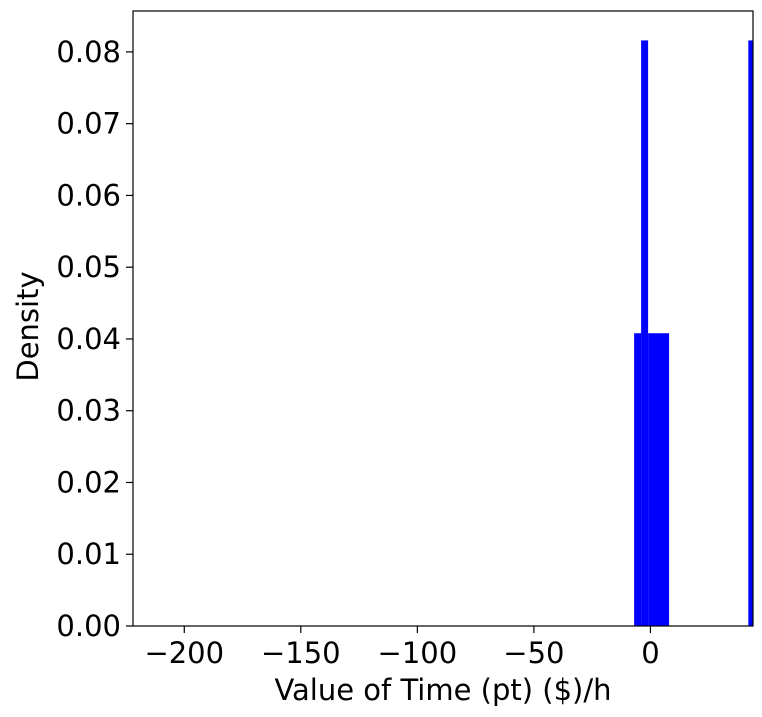  Describe the element at coordinates (301, 653) in the screenshot. I see `x-tick-label: −150` at that location.